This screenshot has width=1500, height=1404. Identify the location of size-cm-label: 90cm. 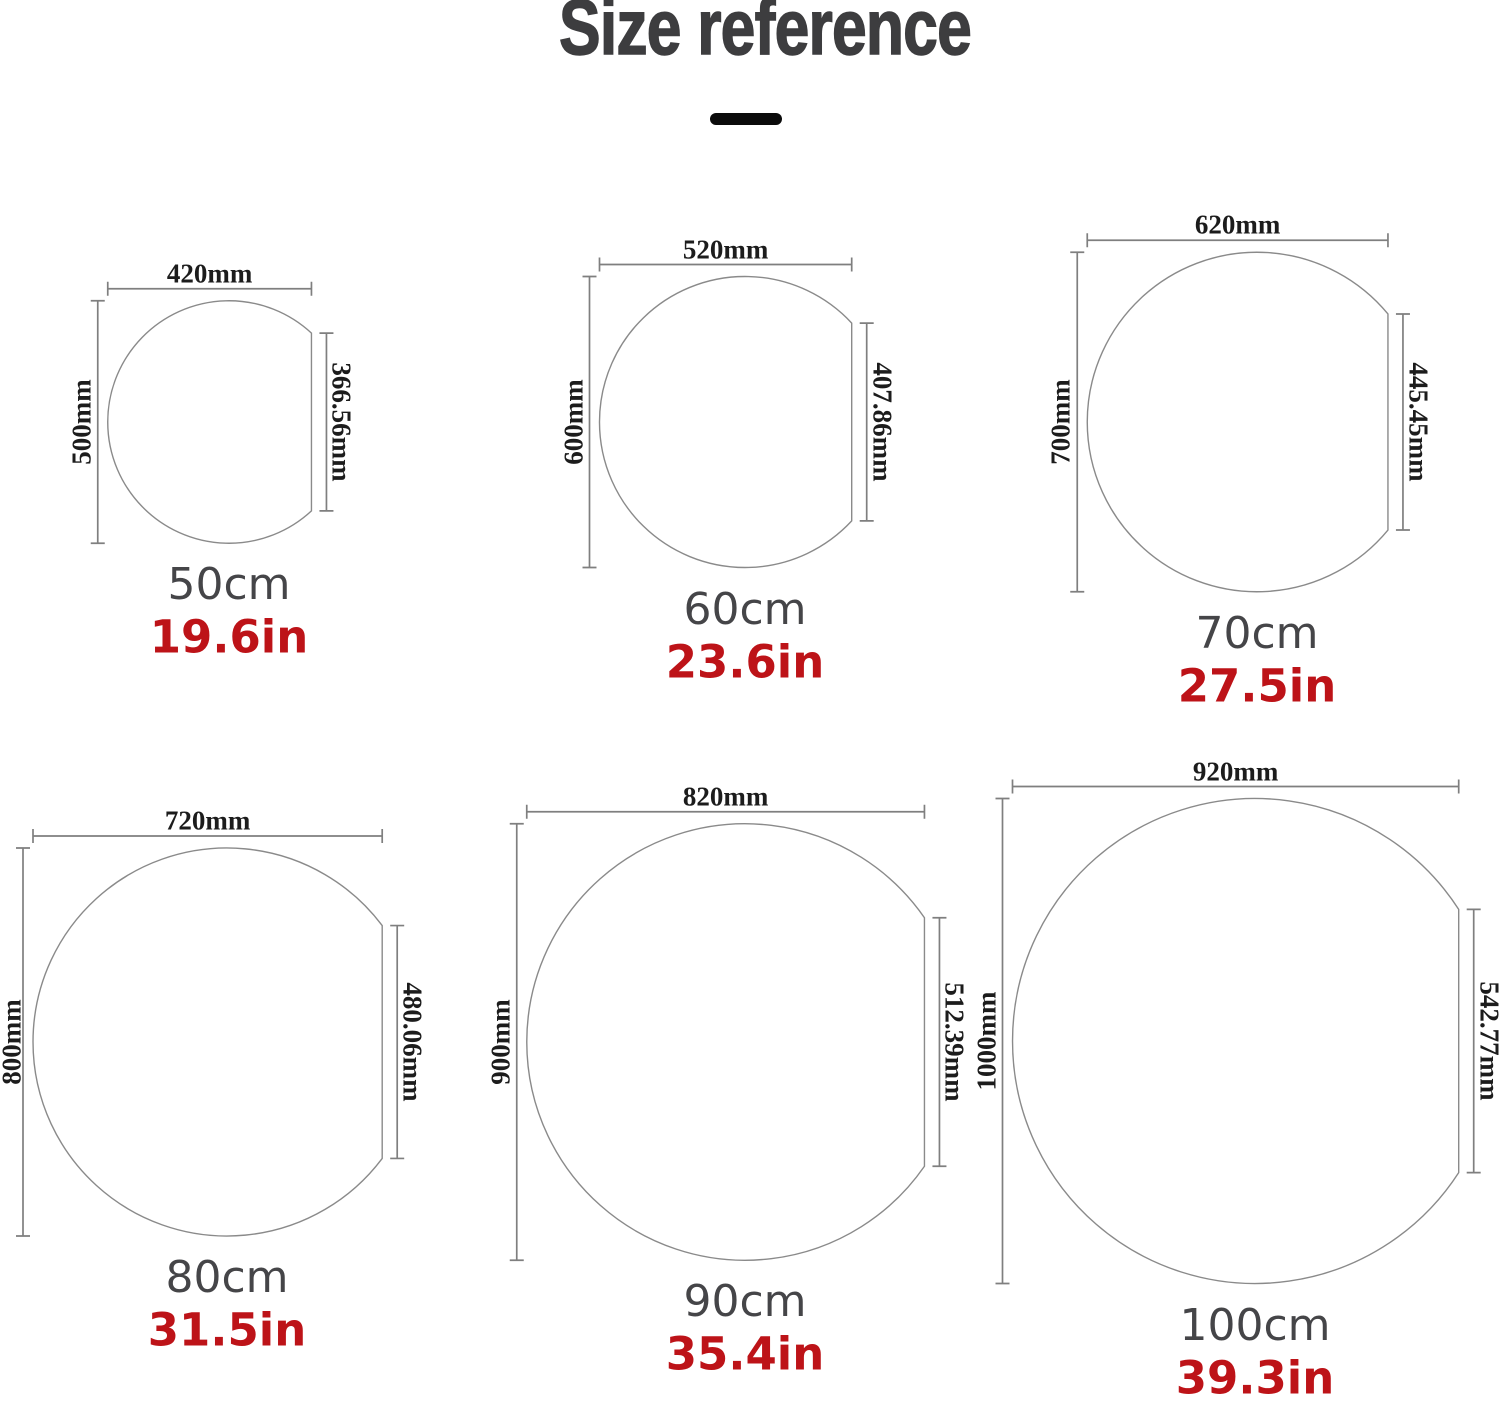
(745, 1302).